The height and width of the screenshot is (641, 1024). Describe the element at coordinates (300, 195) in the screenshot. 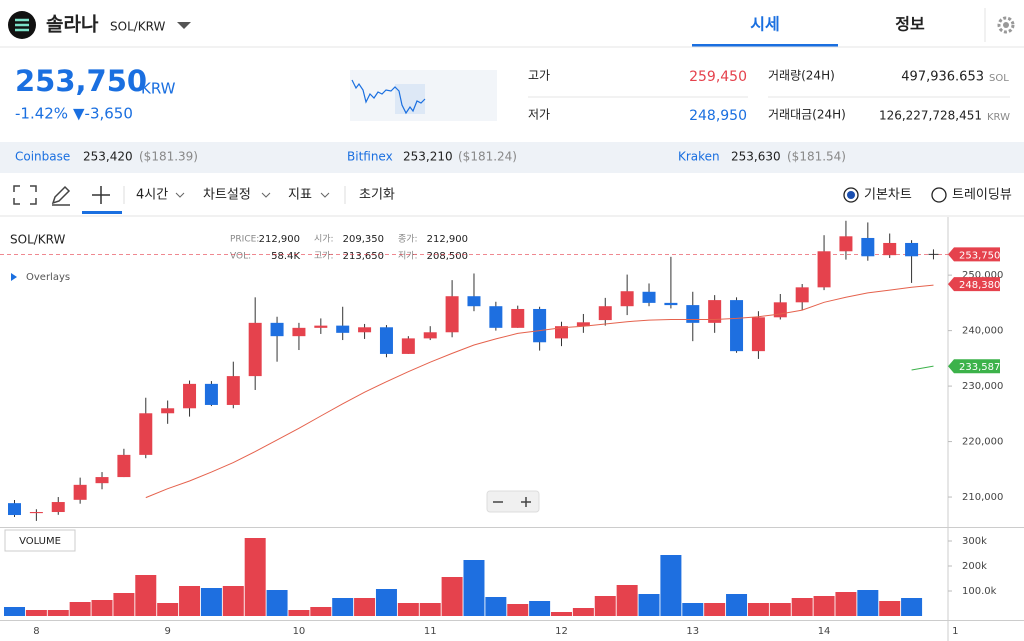

I see `indicator-menu: 지표` at that location.